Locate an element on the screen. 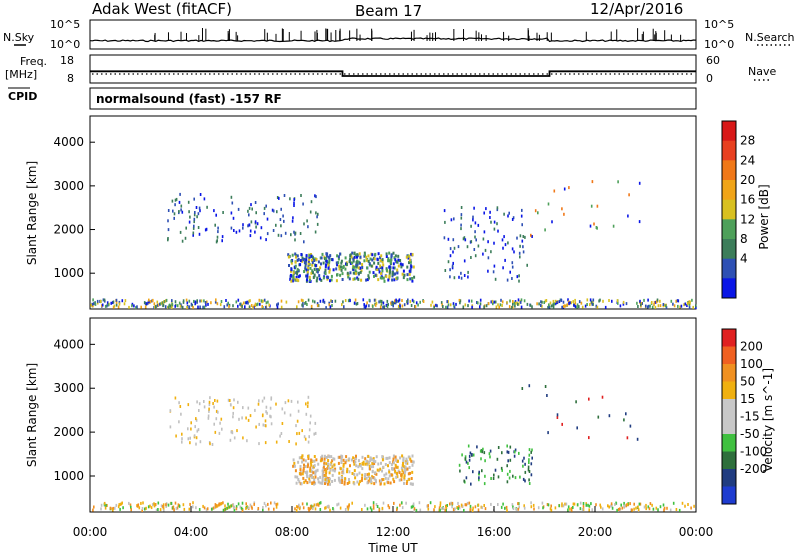 Image resolution: width=800 pixels, height=554 pixels. power-colorbar-label: Power [dB] is located at coordinates (764, 216).